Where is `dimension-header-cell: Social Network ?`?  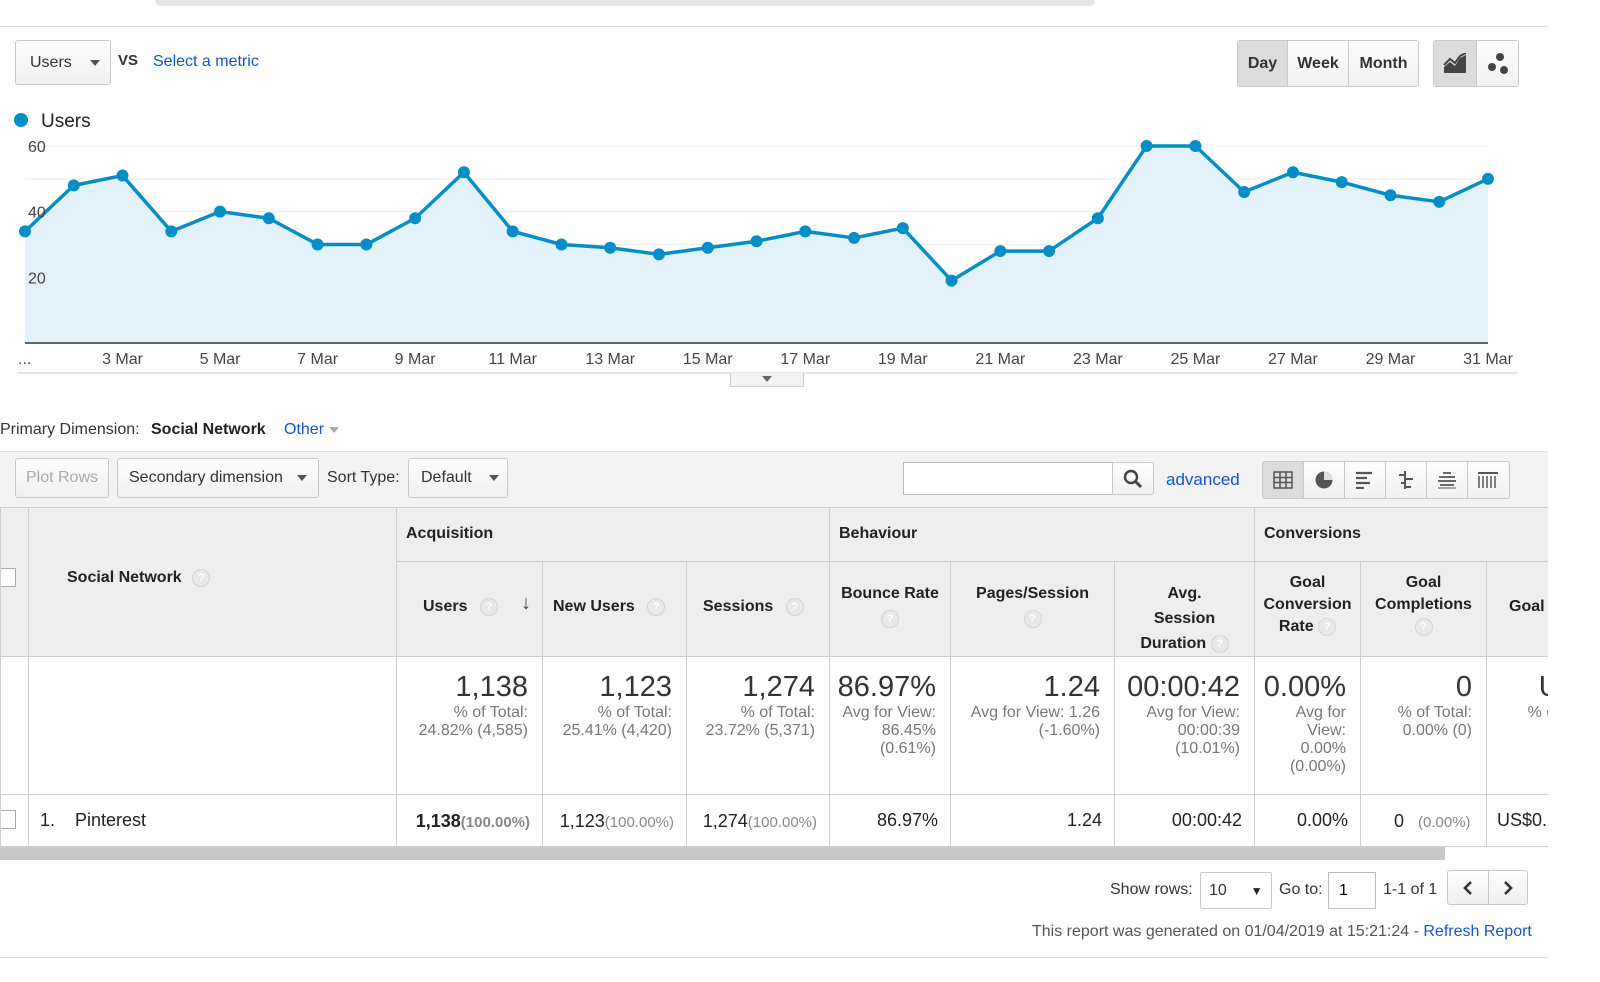
dimension-header-cell: Social Network ? is located at coordinates (212, 582).